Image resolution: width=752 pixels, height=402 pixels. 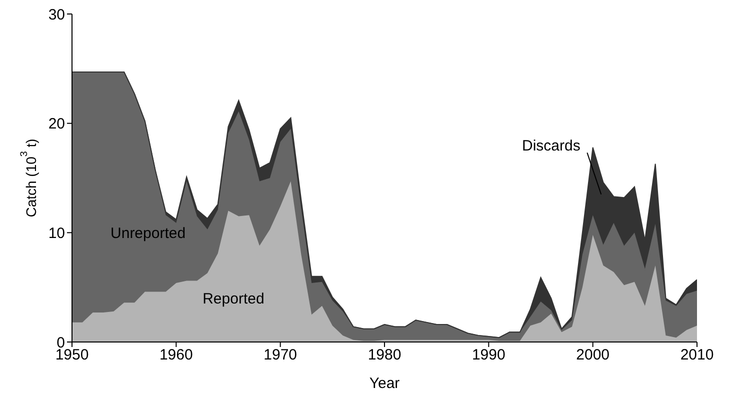 What do you see at coordinates (385, 355) in the screenshot?
I see `x-tick-label: 1980` at bounding box center [385, 355].